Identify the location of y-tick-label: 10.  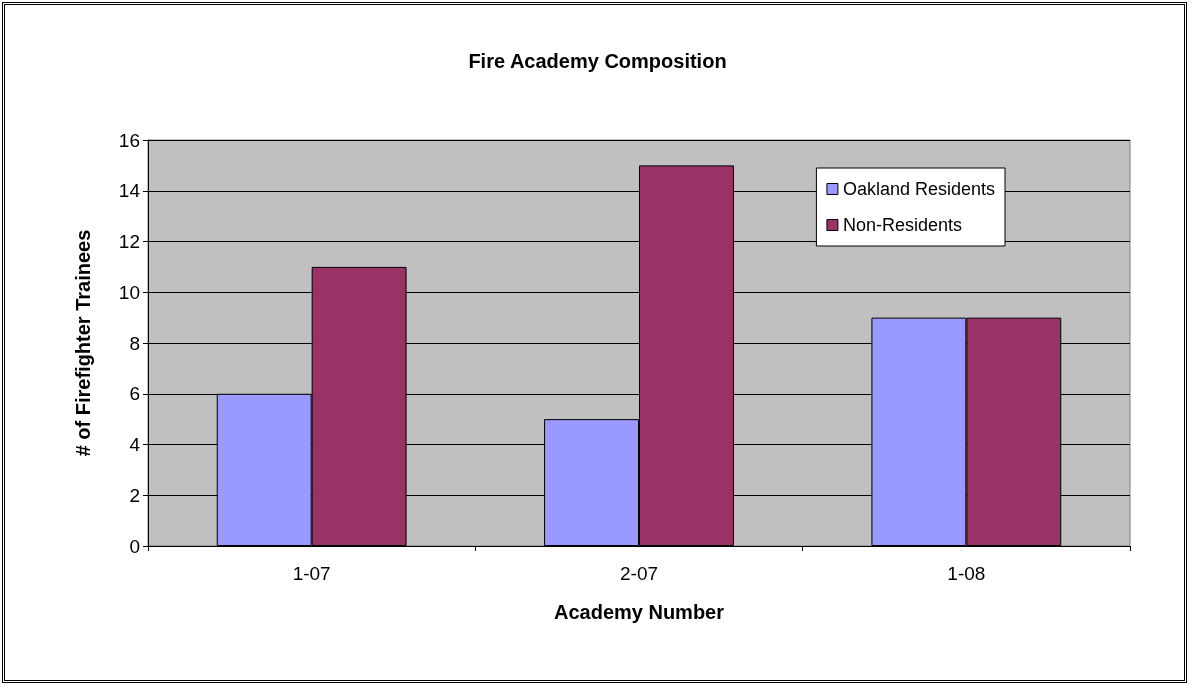
(129, 292).